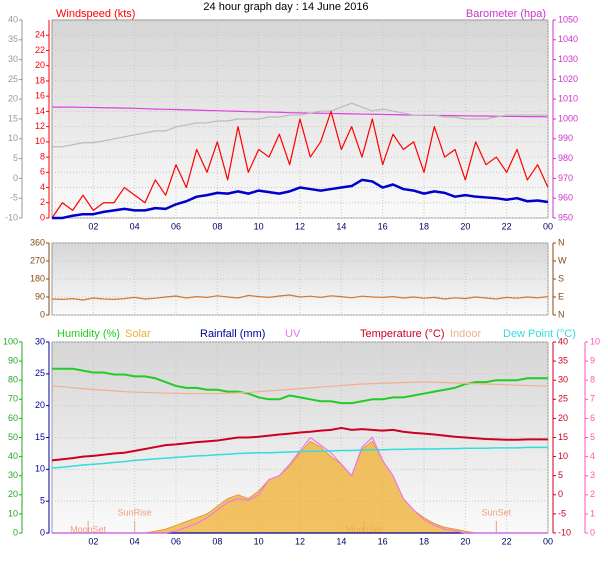  I want to click on y-tick-label: 60, so click(13, 418).